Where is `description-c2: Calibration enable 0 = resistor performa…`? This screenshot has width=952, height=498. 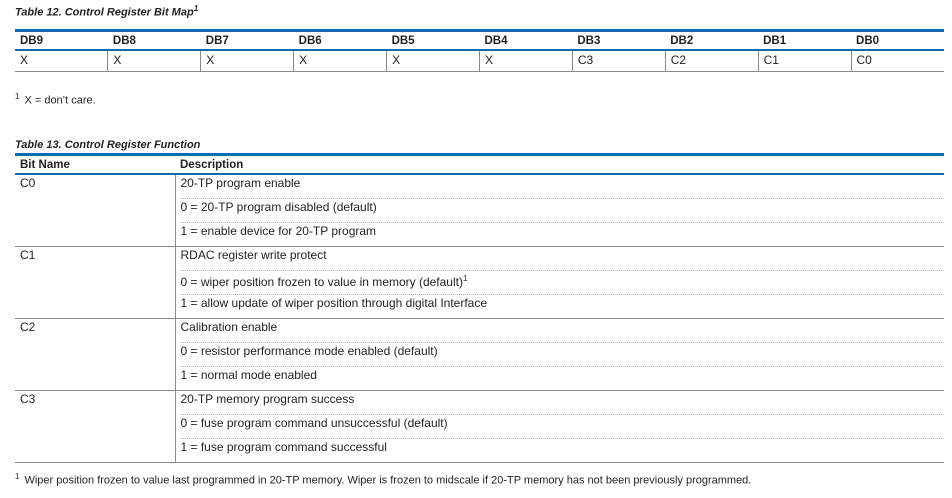 description-c2: Calibration enable 0 = resistor performa… is located at coordinates (559, 354).